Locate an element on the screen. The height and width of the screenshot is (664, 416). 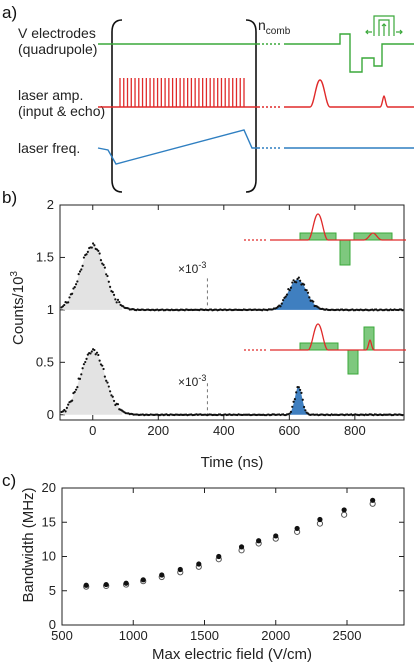
laser-amp-trace is located at coordinates (256, 93).